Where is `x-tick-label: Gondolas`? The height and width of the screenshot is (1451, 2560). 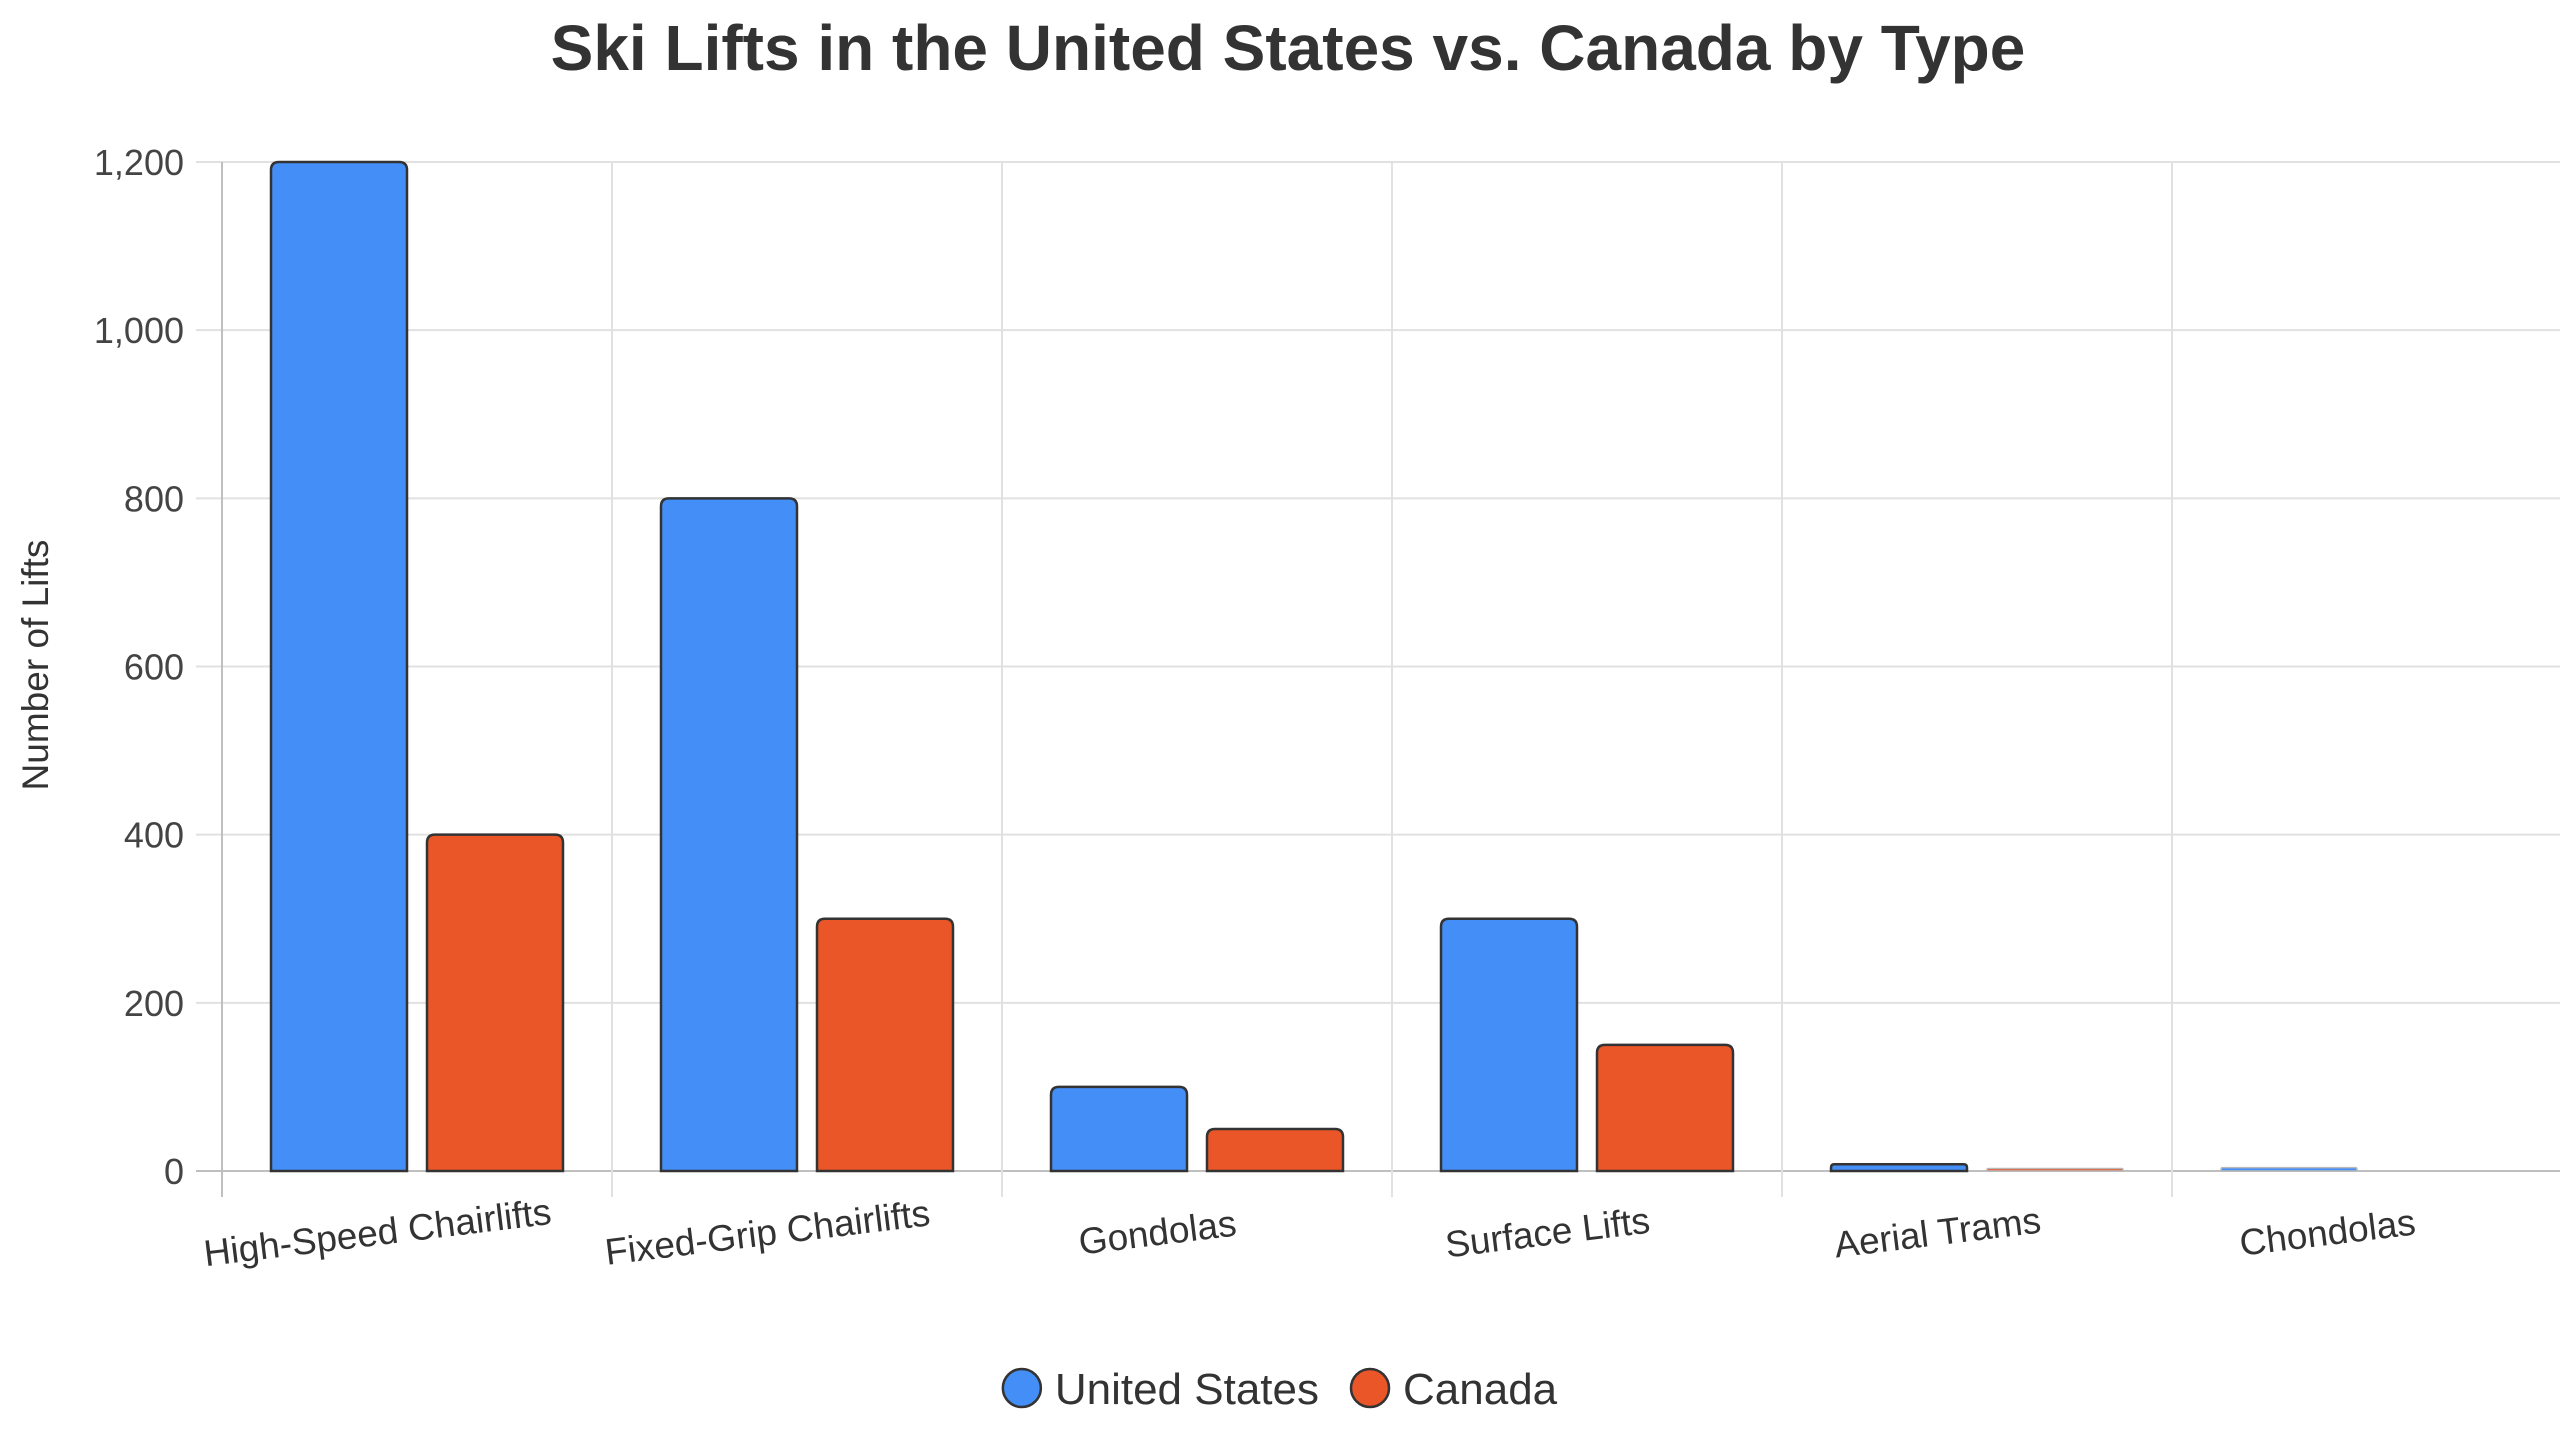
x-tick-label: Gondolas is located at coordinates (1157, 1233).